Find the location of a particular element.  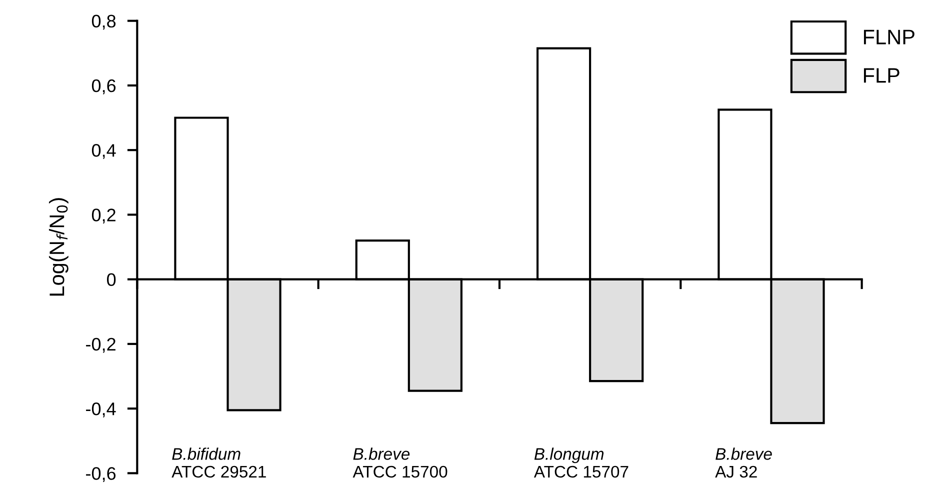

y-tick-label: -0,6 is located at coordinates (101, 474).